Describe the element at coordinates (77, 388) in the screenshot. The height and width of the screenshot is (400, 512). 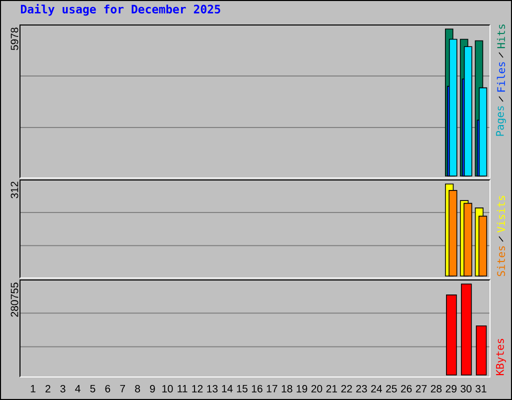
I see `x-tick-label: 4` at that location.